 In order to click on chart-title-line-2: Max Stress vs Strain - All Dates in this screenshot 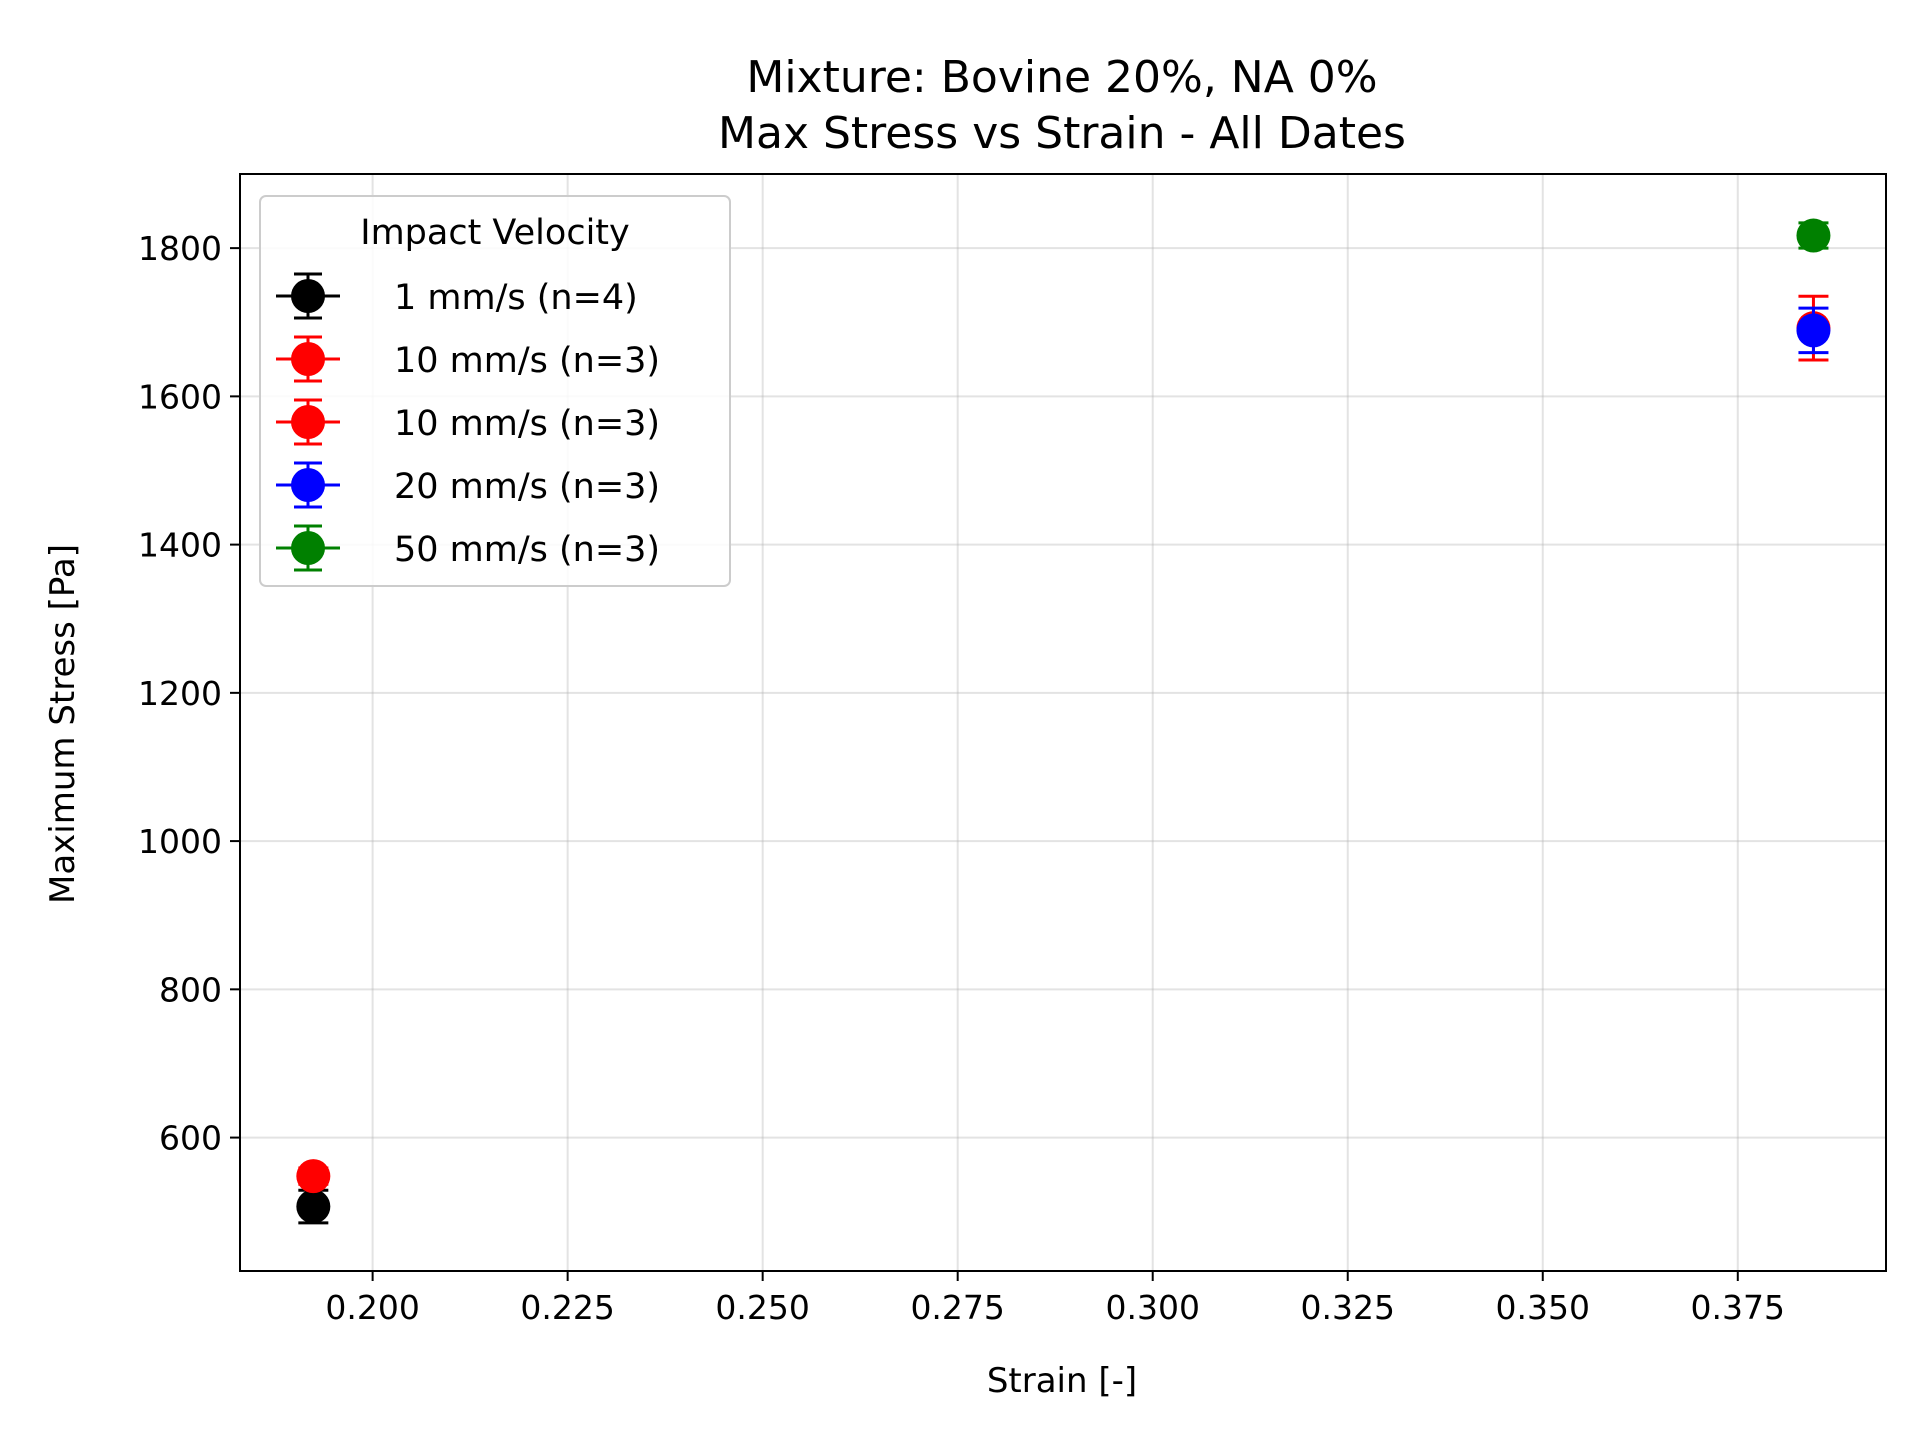, I will do `click(1062, 133)`.